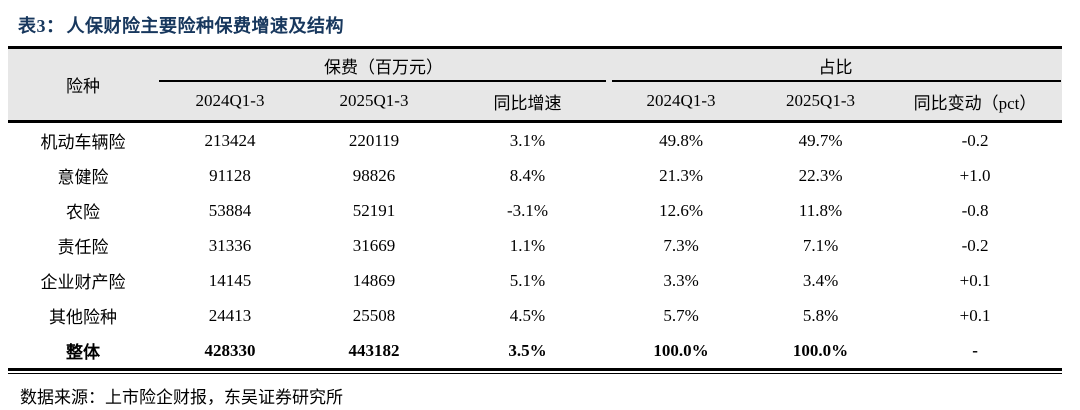  Describe the element at coordinates (528, 351) in the screenshot. I see `cell-yoy-growth: 3.5%` at that location.